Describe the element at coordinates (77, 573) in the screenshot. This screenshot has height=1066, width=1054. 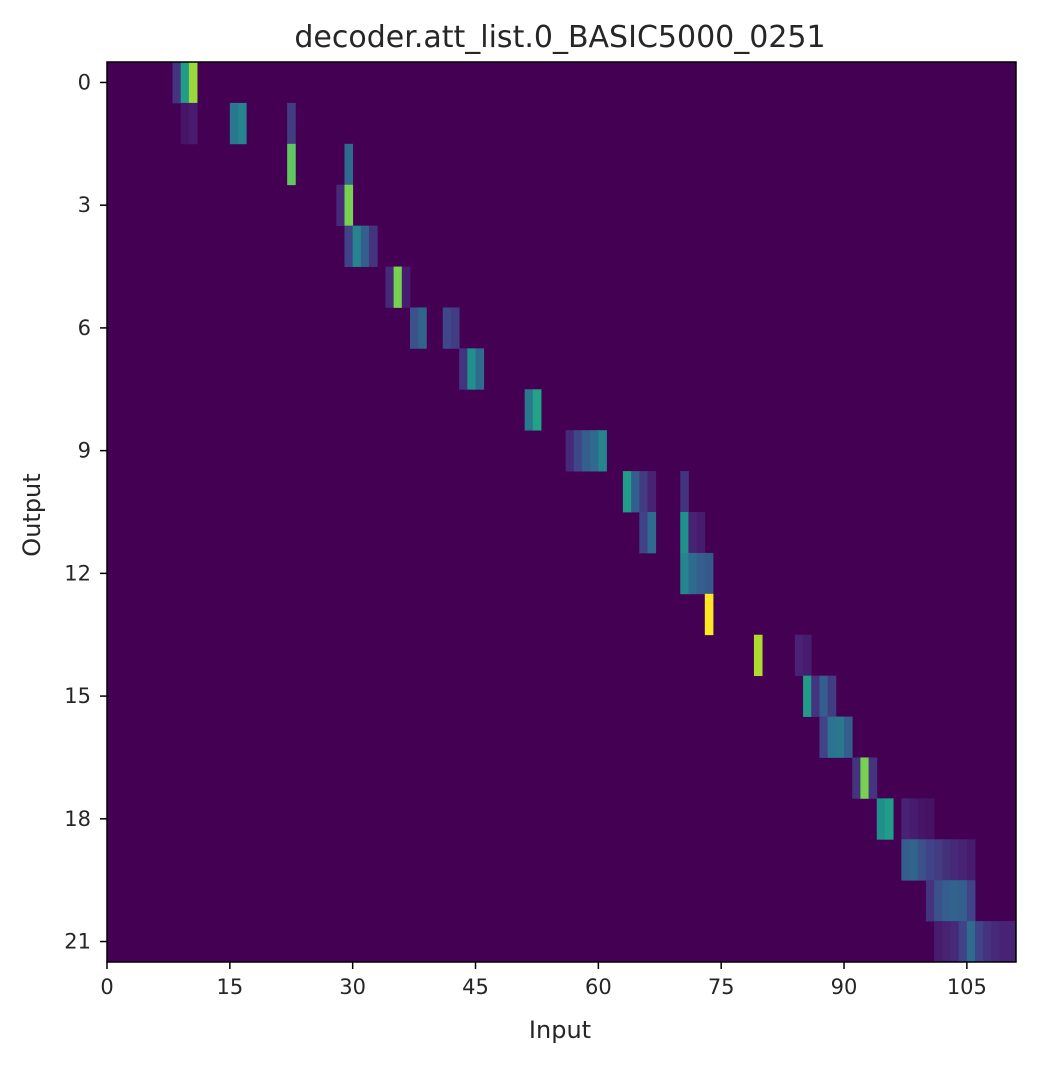
I see `y-tick-label: 12` at that location.